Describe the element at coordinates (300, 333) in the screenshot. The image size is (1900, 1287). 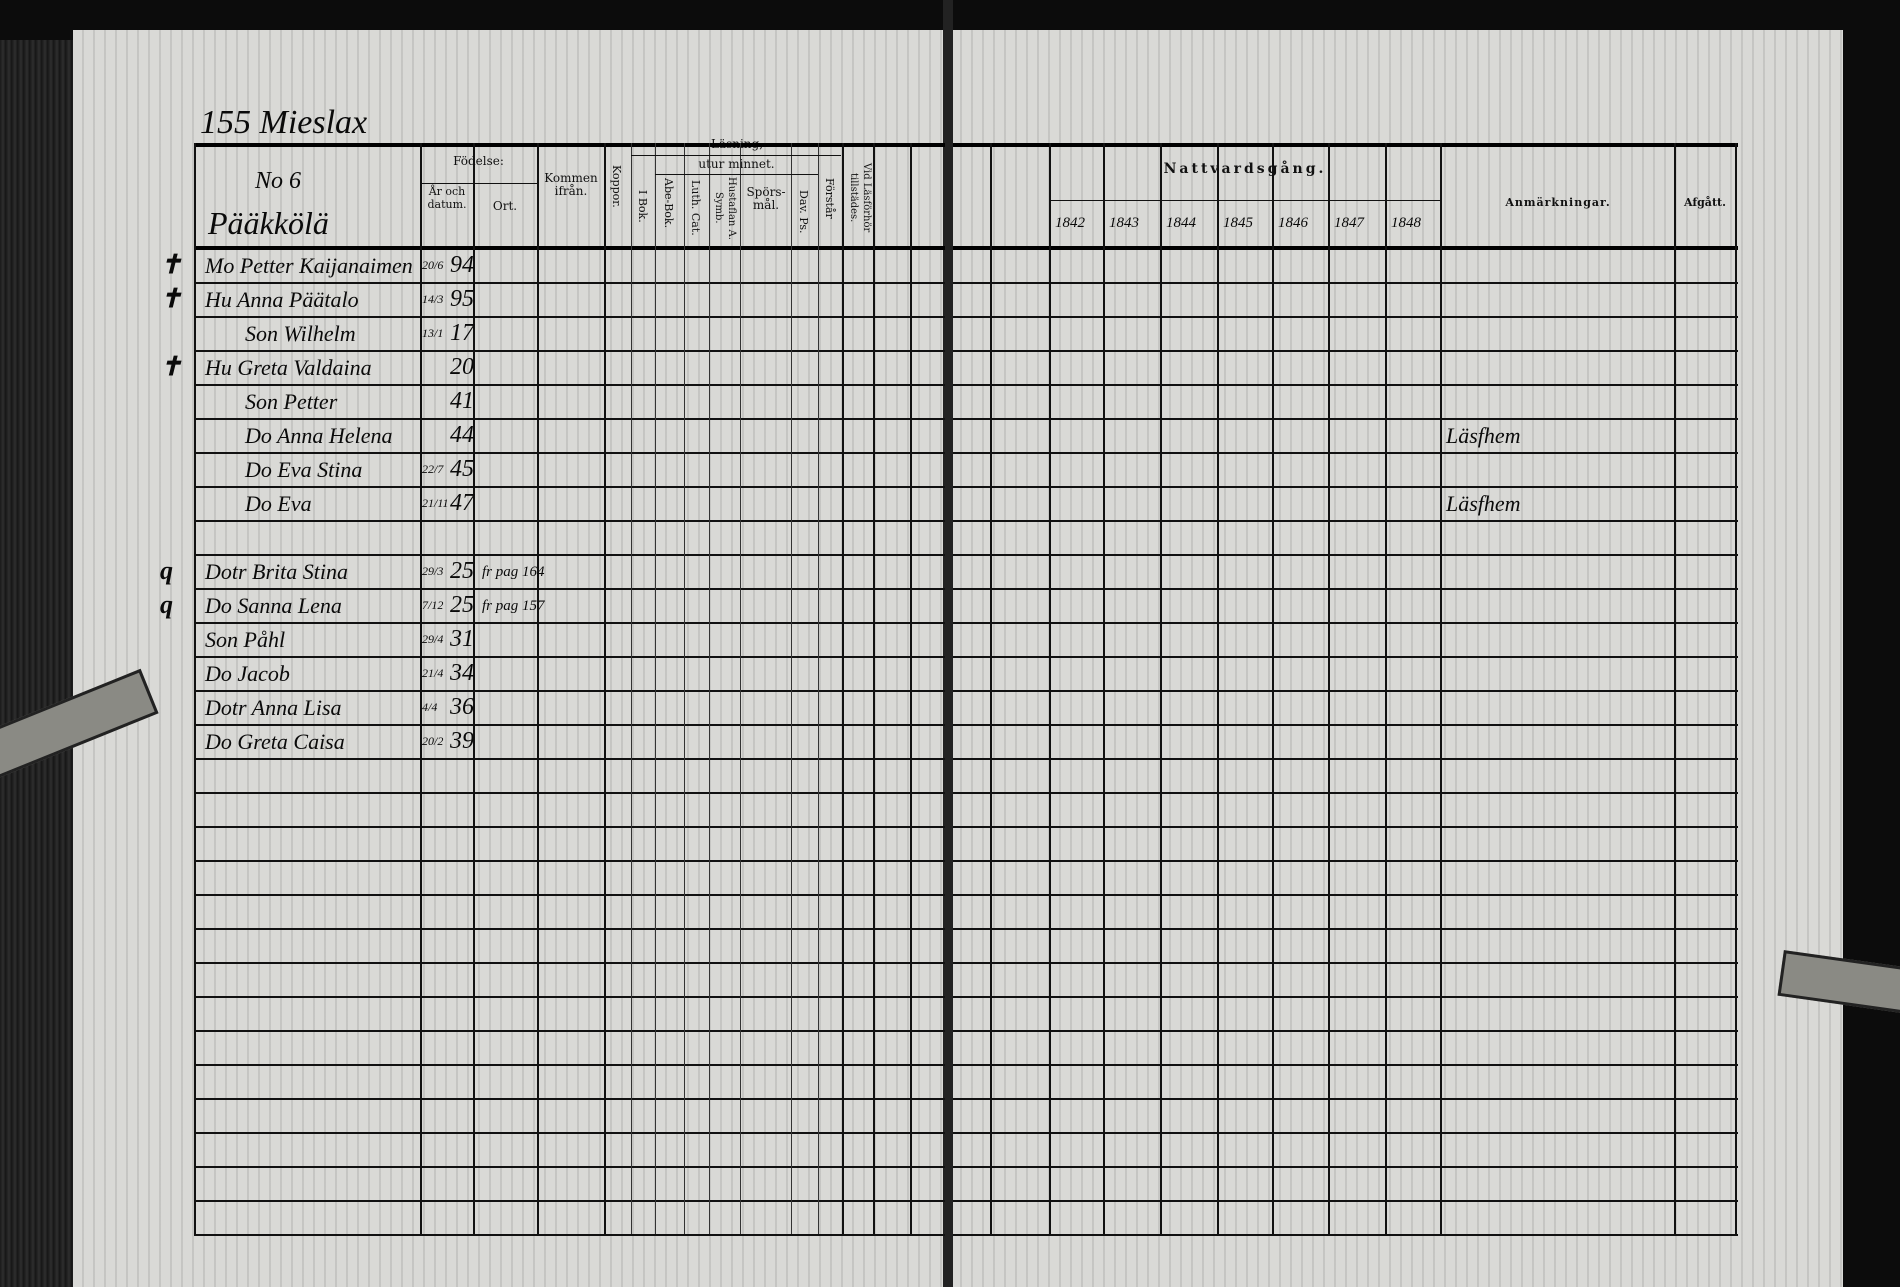
I see `person-name: Son Wilhelm` at that location.